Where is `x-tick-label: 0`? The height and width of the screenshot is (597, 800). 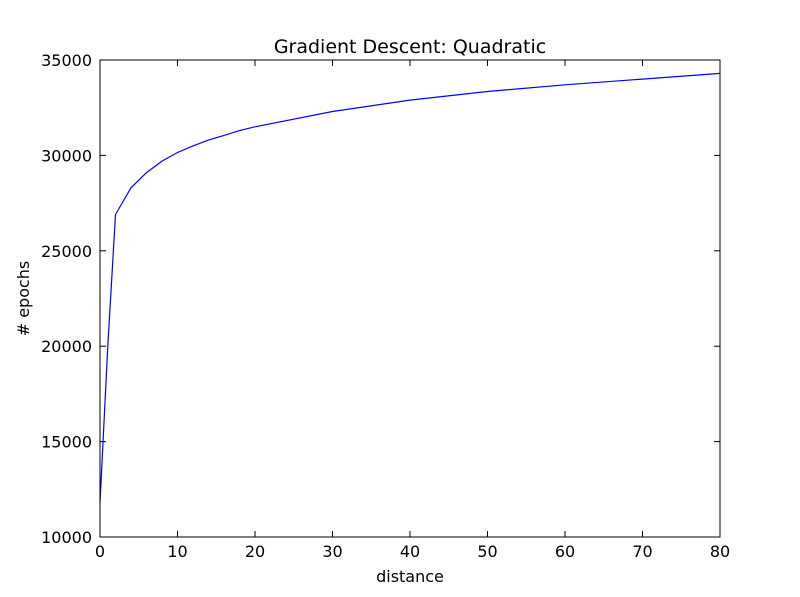
x-tick-label: 0 is located at coordinates (100, 551).